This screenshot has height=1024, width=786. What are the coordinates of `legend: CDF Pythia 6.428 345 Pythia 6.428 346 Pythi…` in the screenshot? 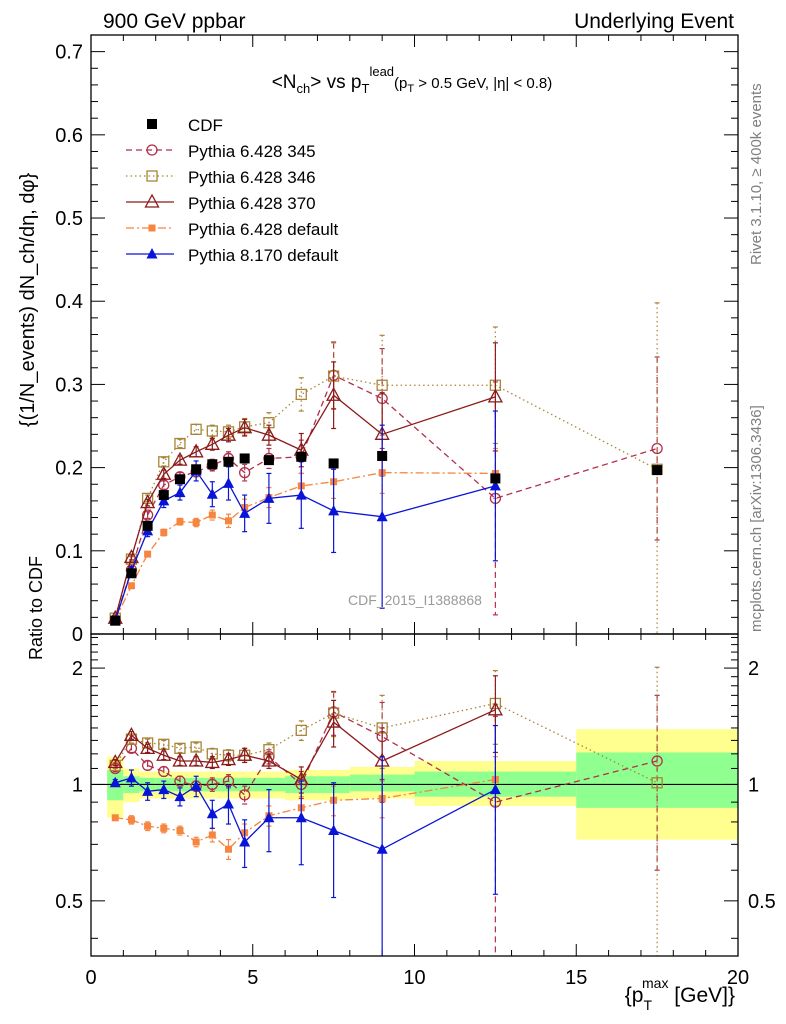 It's located at (232, 190).